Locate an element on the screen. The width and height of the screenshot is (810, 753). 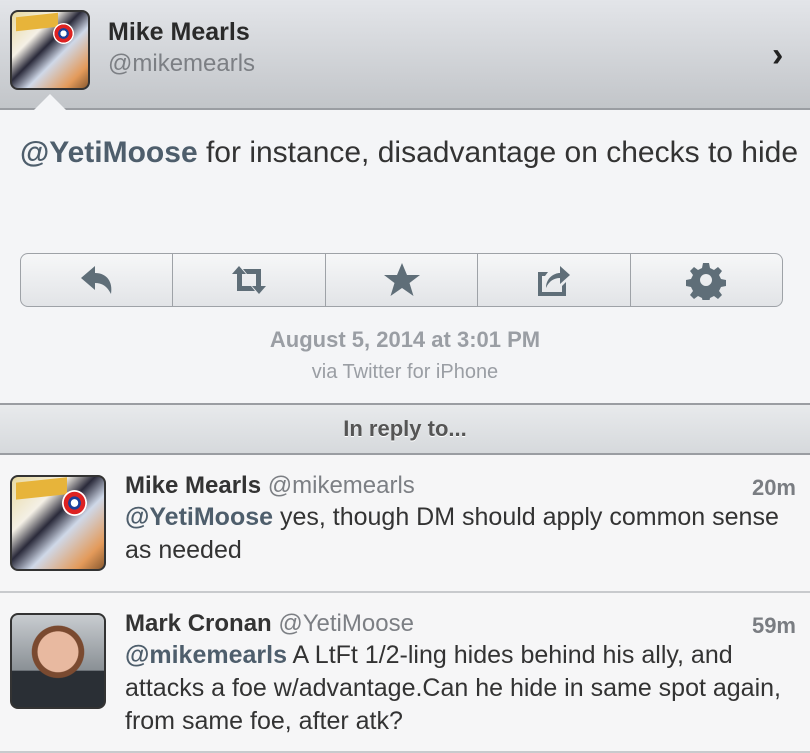
favorite-button is located at coordinates (402, 280).